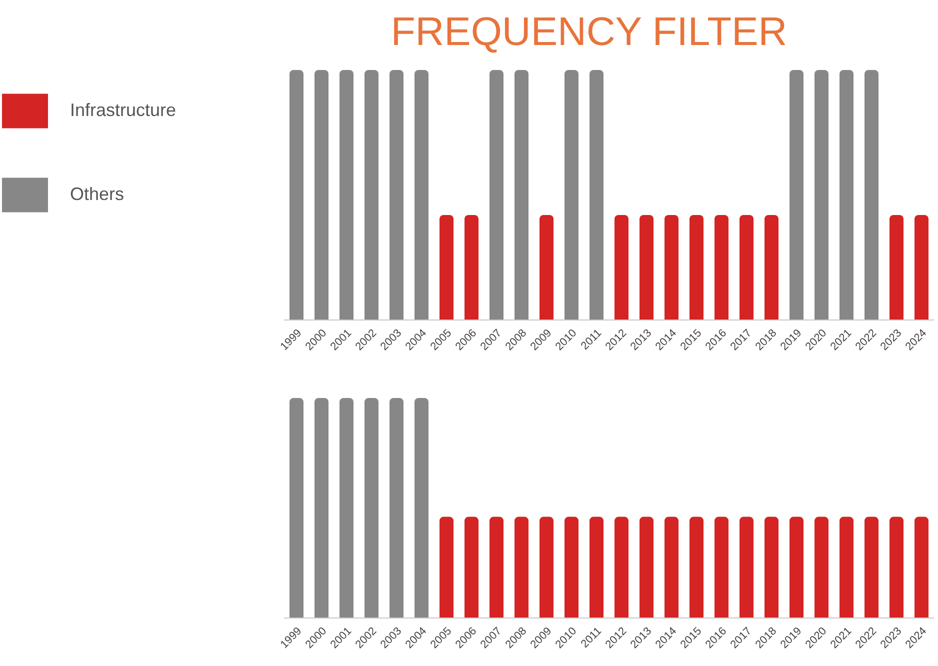 The image size is (938, 666). I want to click on legend-label: Others, so click(97, 194).